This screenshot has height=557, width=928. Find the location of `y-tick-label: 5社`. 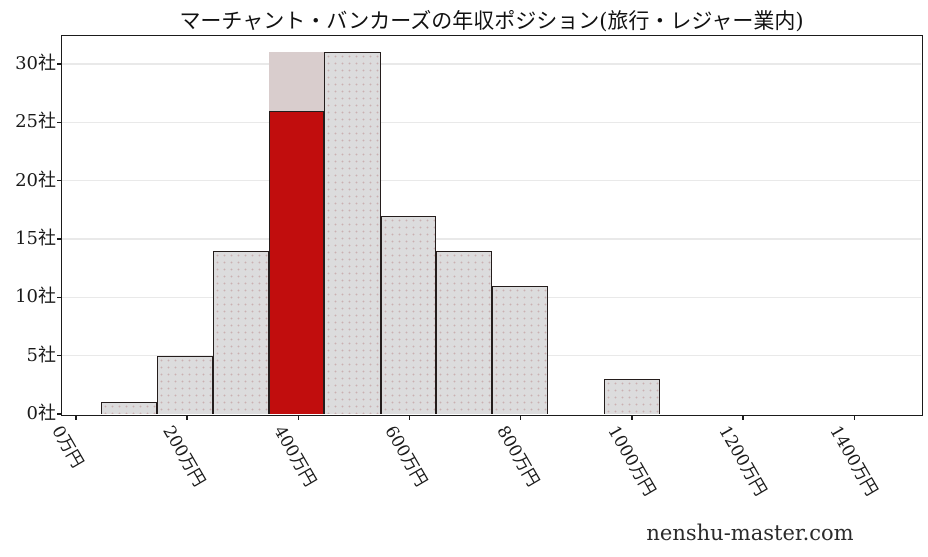

y-tick-label: 5社 is located at coordinates (41, 355).